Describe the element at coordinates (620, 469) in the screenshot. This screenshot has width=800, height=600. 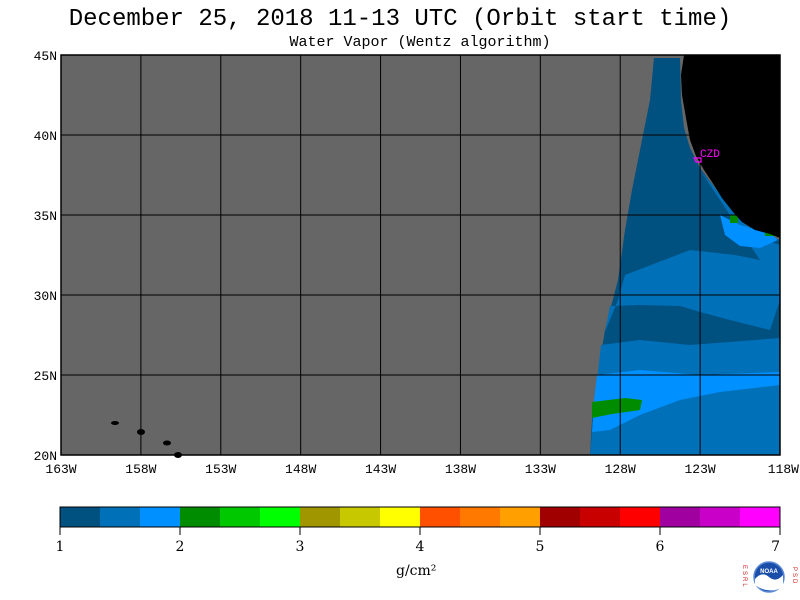
I see `lon-label: 128W` at that location.